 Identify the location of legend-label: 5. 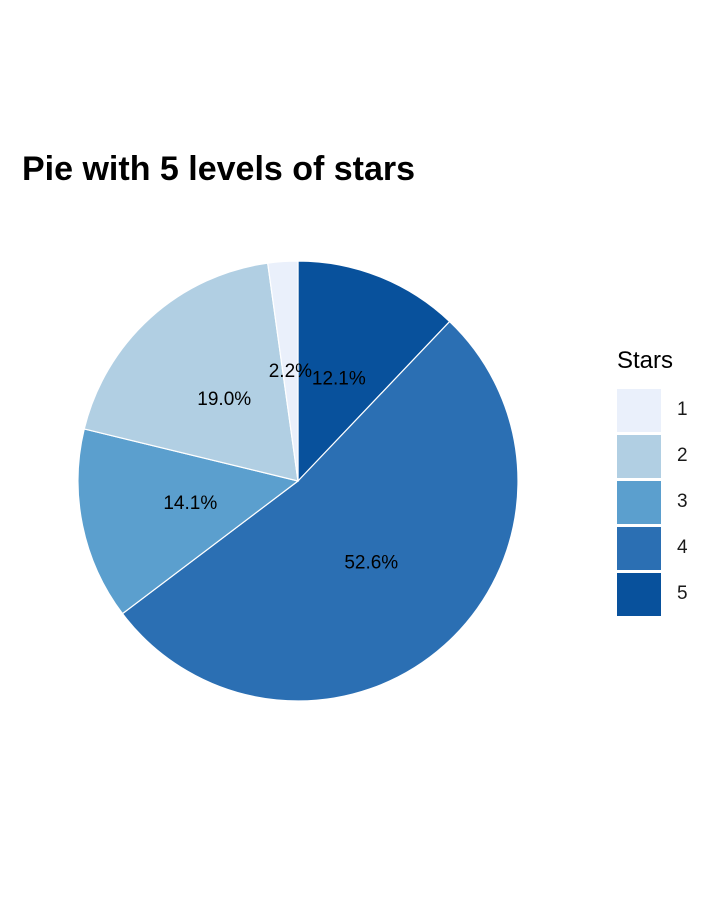
(682, 593).